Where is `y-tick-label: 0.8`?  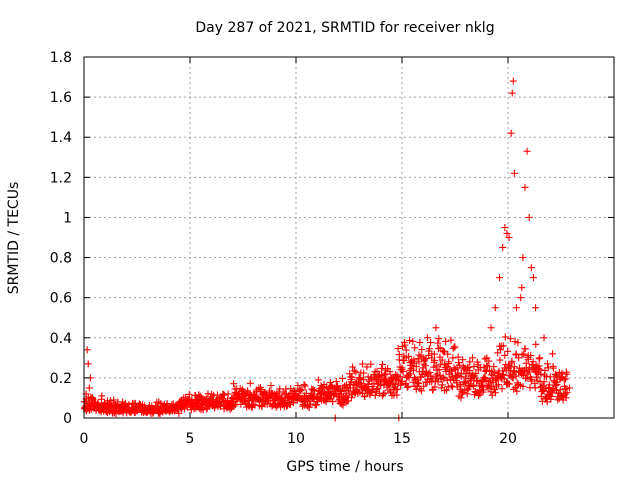 y-tick-label: 0.8 is located at coordinates (61, 259).